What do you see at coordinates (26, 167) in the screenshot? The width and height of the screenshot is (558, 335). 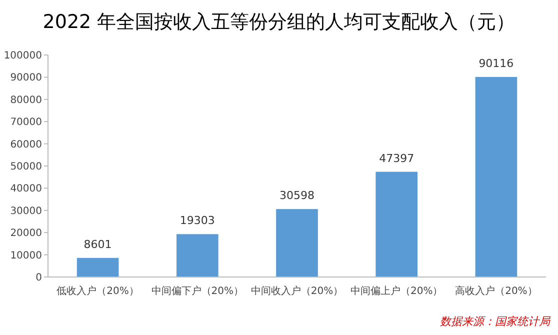 I see `y-tick-label: 50000` at bounding box center [26, 167].